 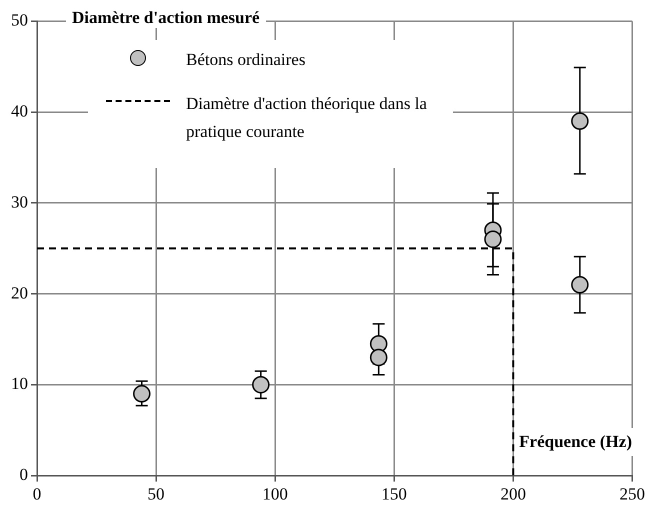 What do you see at coordinates (166, 18) in the screenshot?
I see `y-axis-title: Diamètre d'action mesuré` at bounding box center [166, 18].